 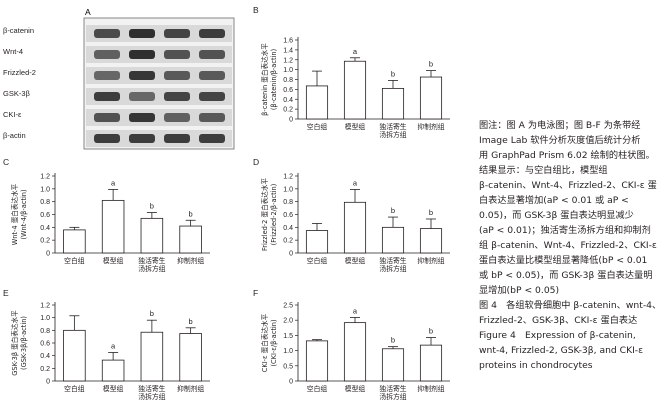 What do you see at coordinates (274, 215) in the screenshot?
I see `y-axis-label-line: (Frizzled-2/β-actin)` at bounding box center [274, 215].